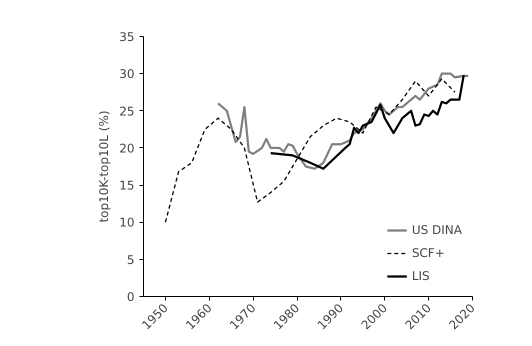 The width and height of the screenshot is (532, 346). I want to click on y-tick-label: 25, so click(127, 111).